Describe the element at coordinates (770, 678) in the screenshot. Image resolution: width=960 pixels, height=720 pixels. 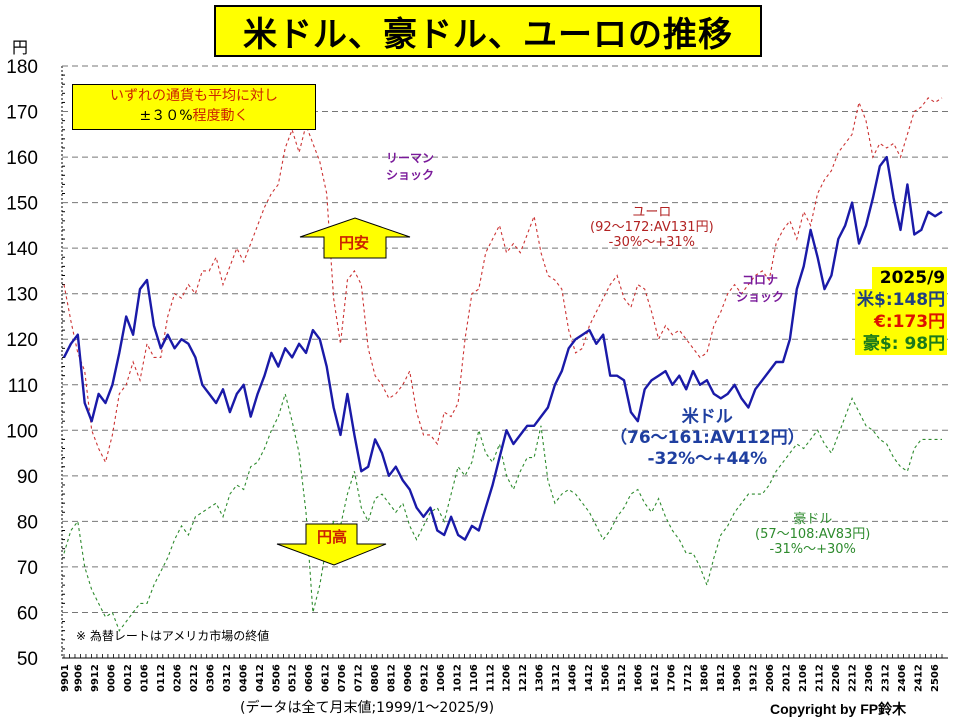
I see `x-tick-label: 2006` at that location.